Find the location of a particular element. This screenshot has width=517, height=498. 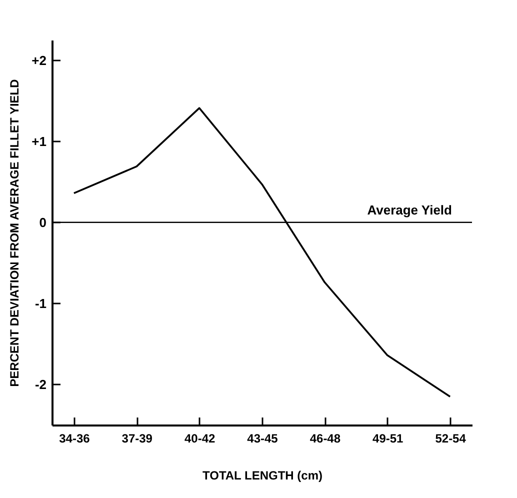

x-tick-label: 52-54 is located at coordinates (450, 439).